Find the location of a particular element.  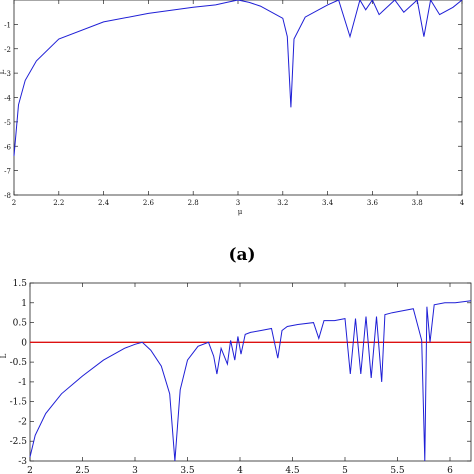

x-tick-label: 2.2 is located at coordinates (58, 203).